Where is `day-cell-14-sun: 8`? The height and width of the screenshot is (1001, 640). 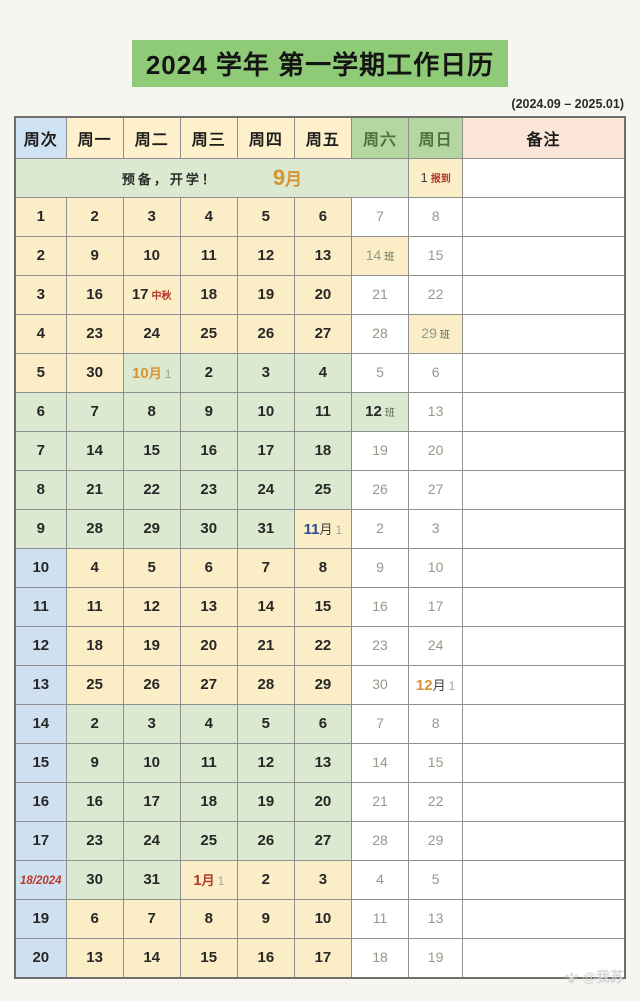 day-cell-14-sun: 8 is located at coordinates (436, 724).